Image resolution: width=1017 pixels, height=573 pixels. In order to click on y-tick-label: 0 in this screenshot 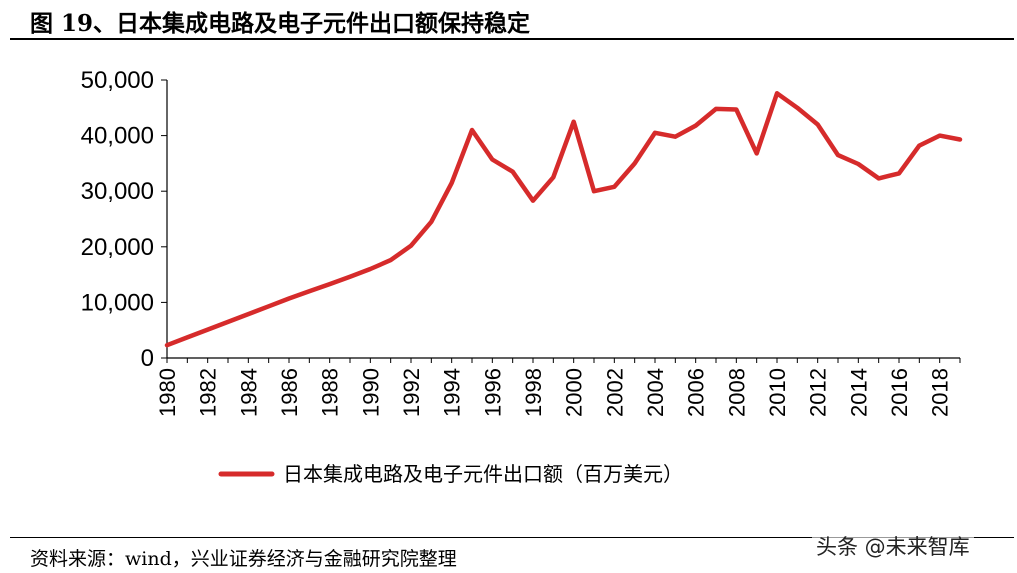, I will do `click(147, 358)`.